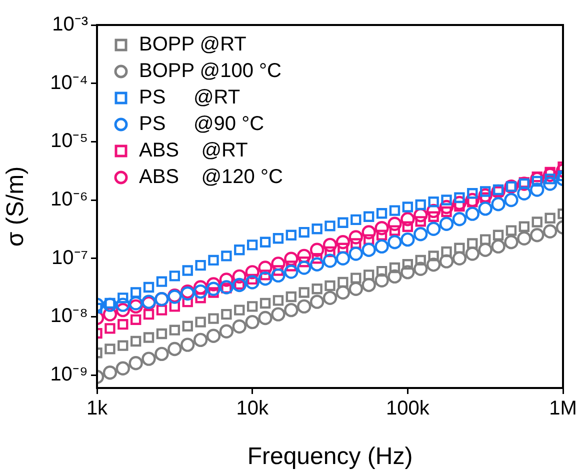  I want to click on y-tick-label: 10⁻⁶, so click(69, 199).